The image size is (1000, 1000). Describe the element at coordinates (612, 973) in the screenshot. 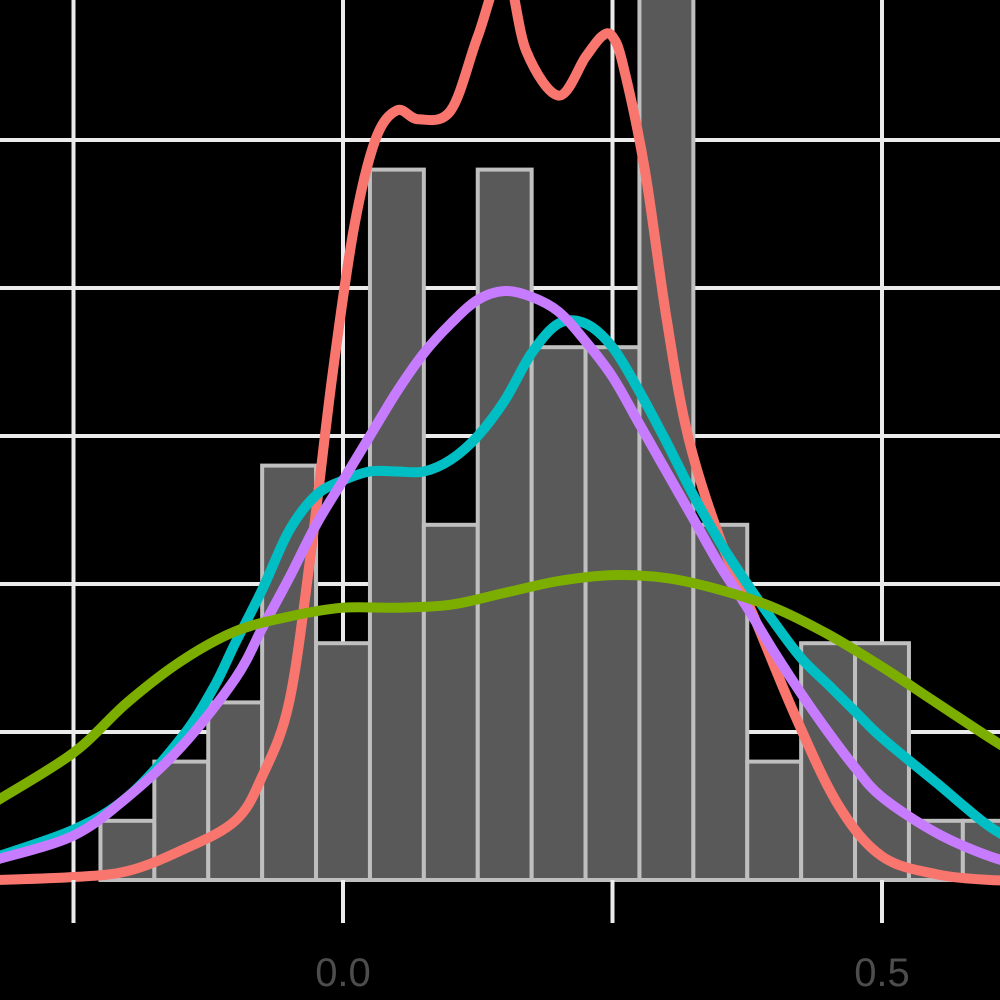

I see `x-axis-tick-labels: 0.0 0.5` at that location.